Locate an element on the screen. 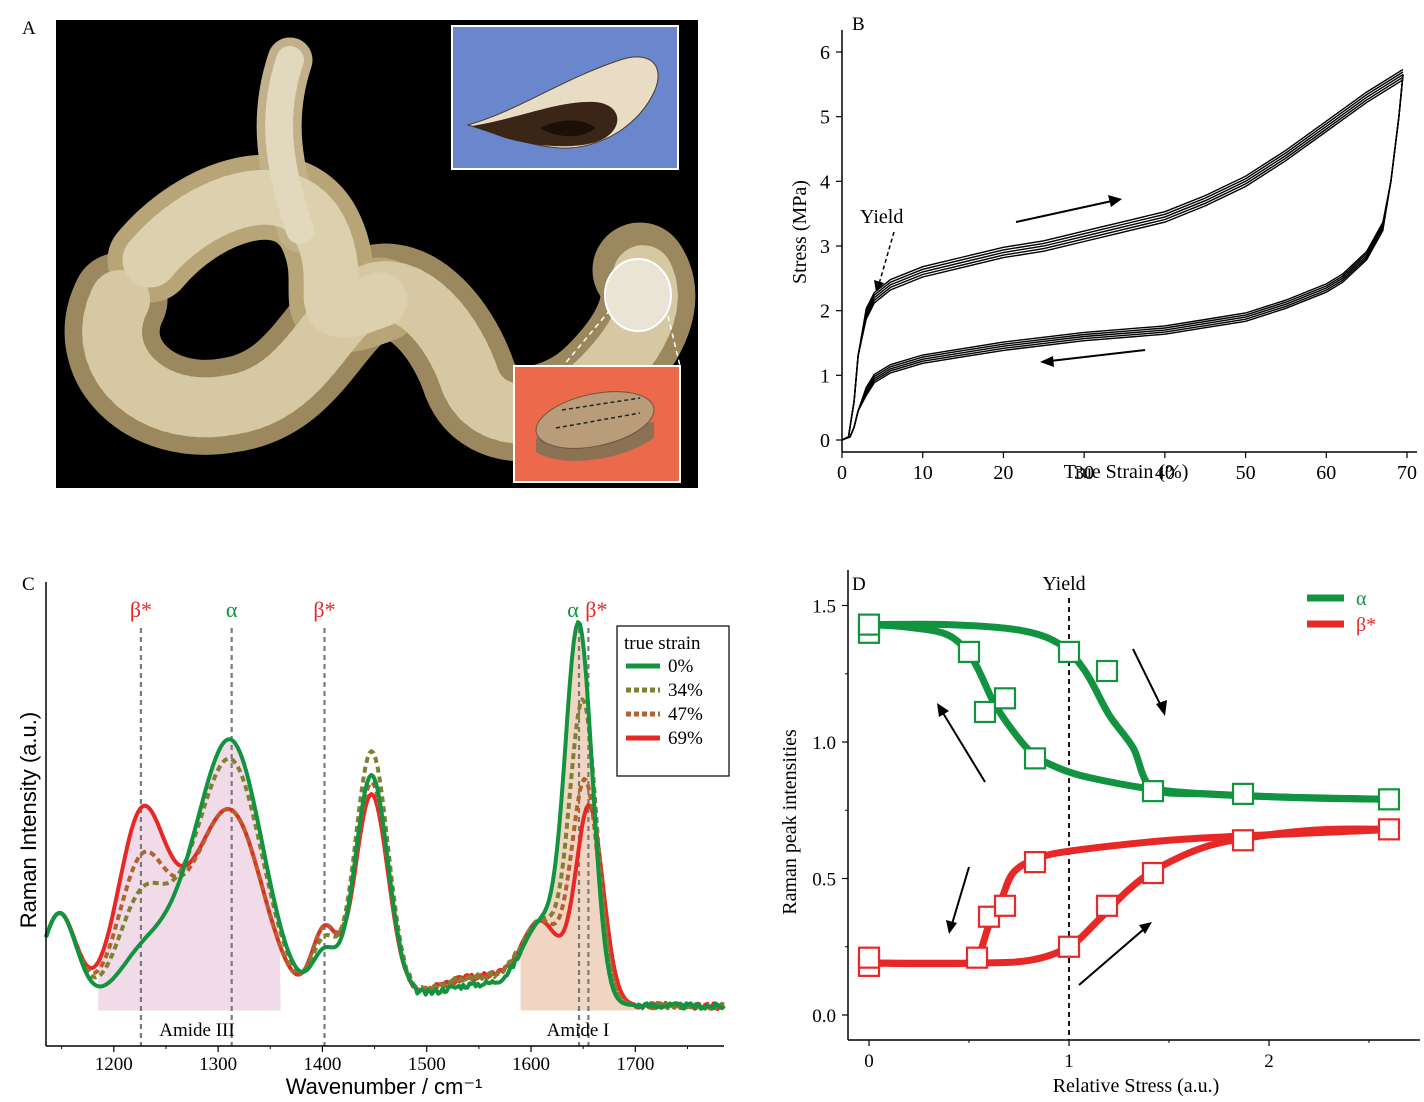  panel-d-y-tick-label: 1.5 is located at coordinates (824, 607).